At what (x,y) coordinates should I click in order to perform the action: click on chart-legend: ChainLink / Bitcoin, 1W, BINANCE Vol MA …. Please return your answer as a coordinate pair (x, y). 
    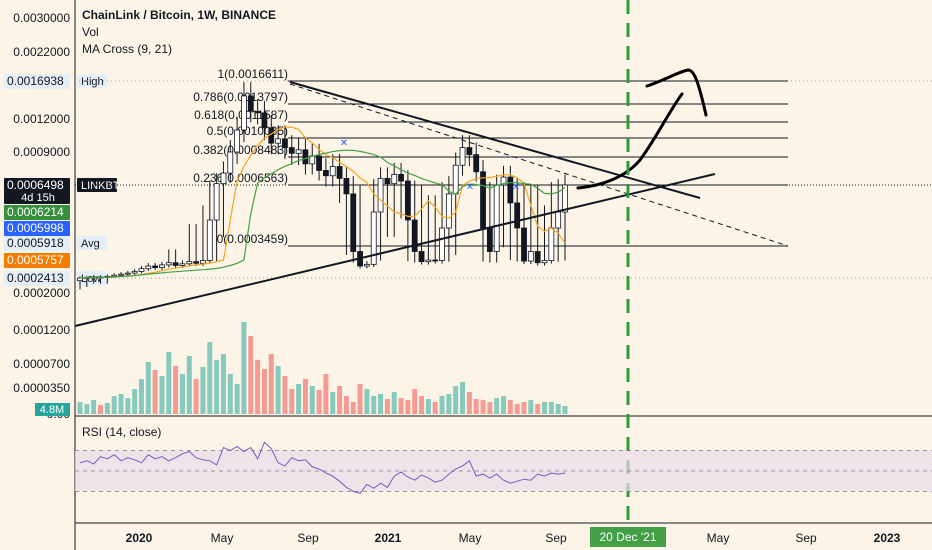
    Looking at the image, I should click on (179, 32).